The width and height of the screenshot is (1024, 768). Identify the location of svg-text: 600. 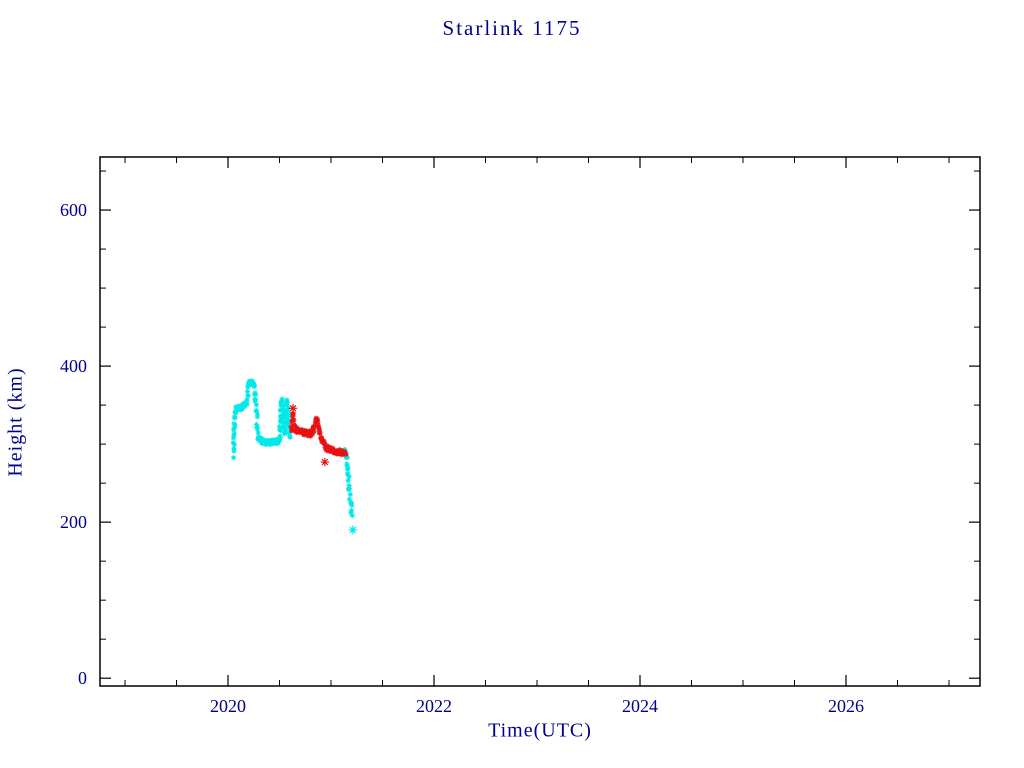
(73, 210).